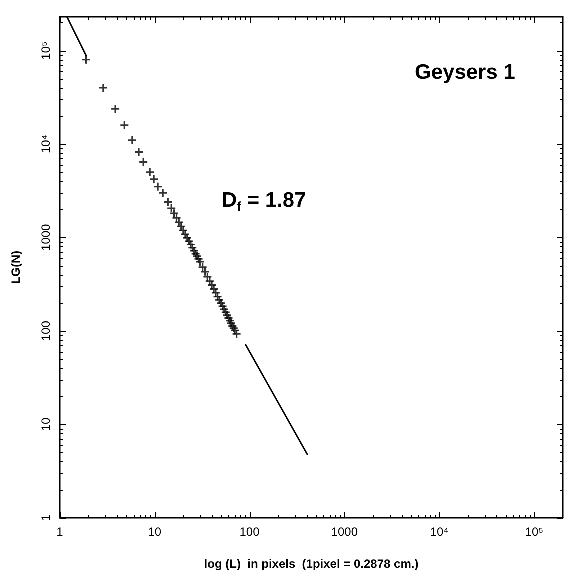  What do you see at coordinates (344, 532) in the screenshot?
I see `x-tick-label: 1000` at bounding box center [344, 532].